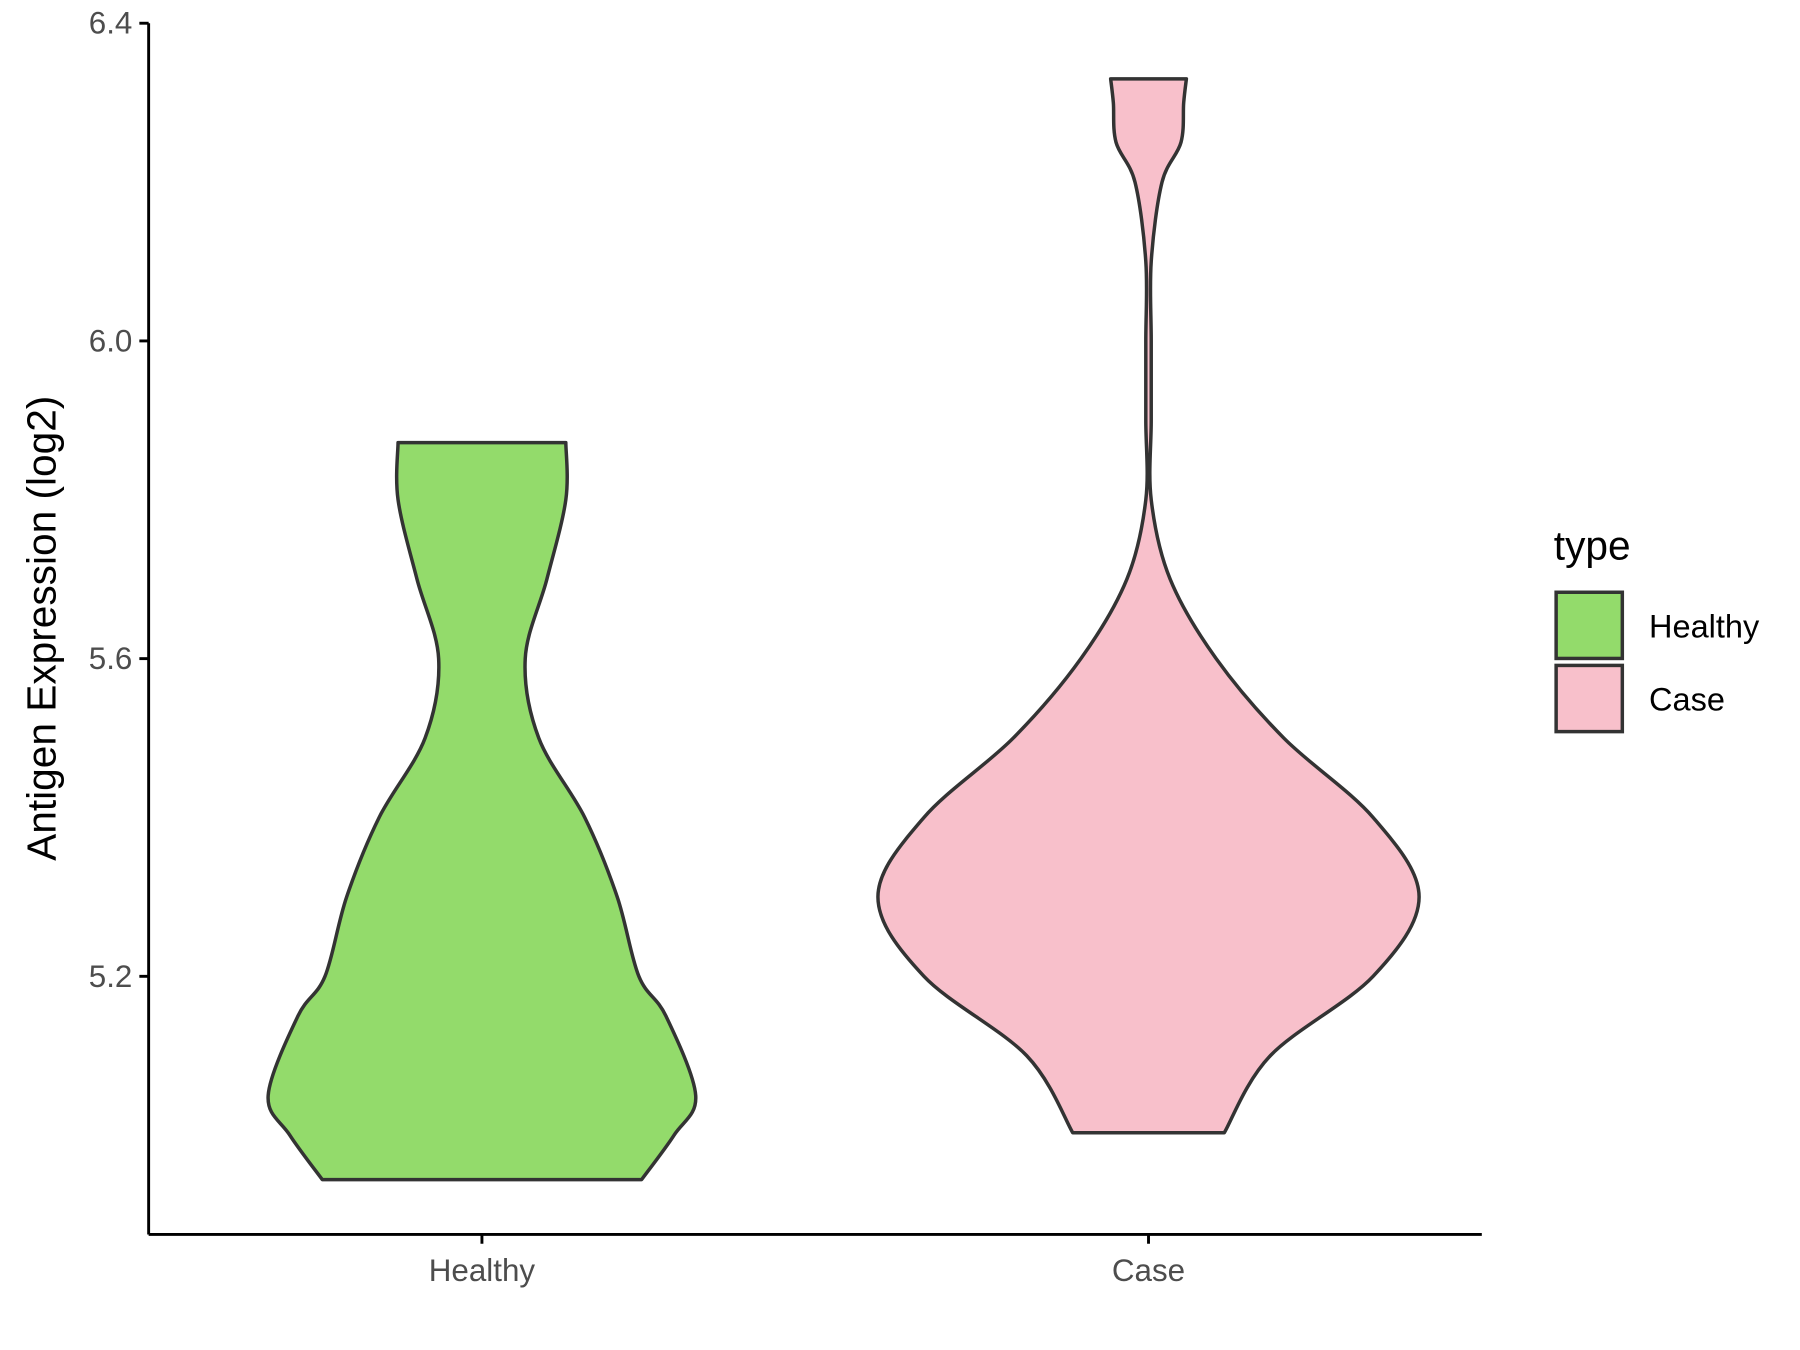  Describe the element at coordinates (111, 658) in the screenshot. I see `y-tick-label: 5.6` at that location.